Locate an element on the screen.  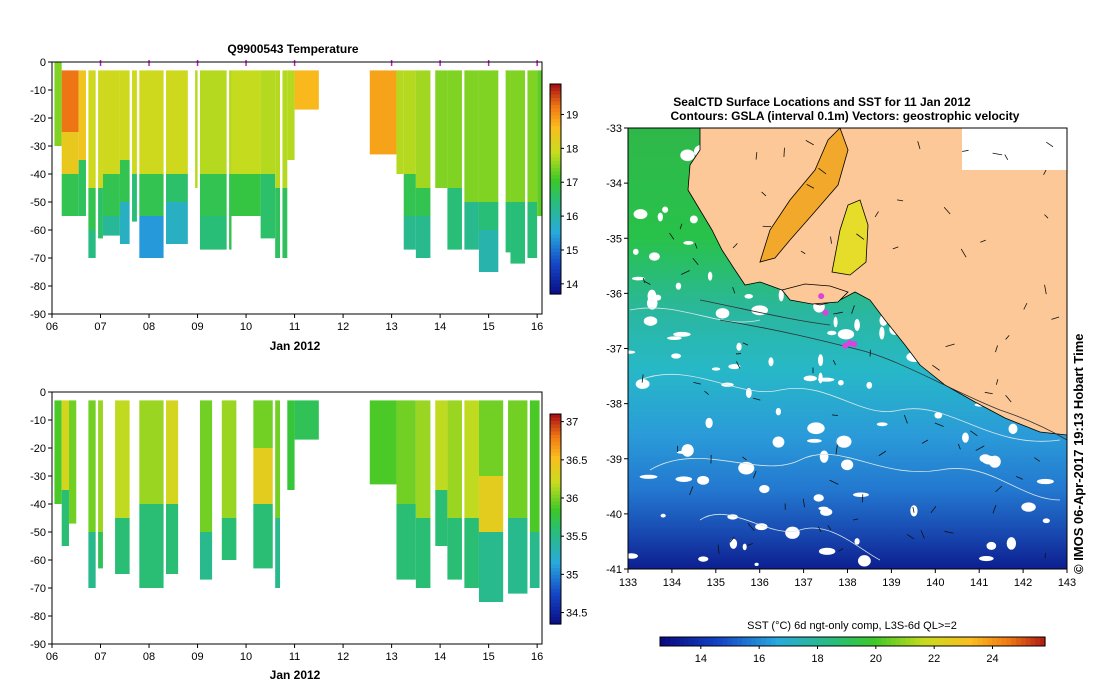
colorbar-tick-label: 18 is located at coordinates (572, 149).